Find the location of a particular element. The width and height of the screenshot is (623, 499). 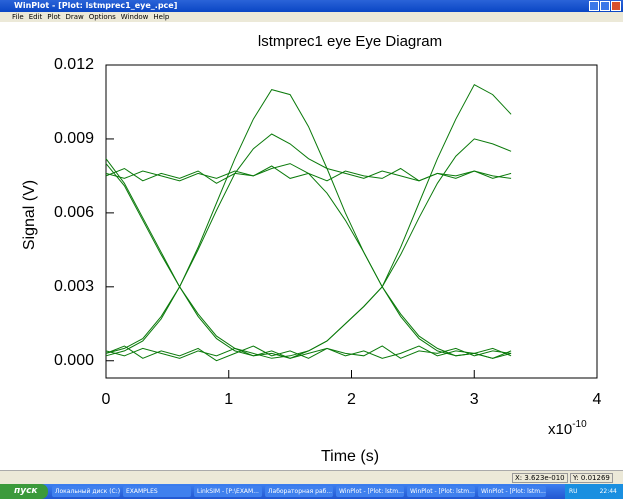

status-y: Y: 0.01269 is located at coordinates (591, 478).